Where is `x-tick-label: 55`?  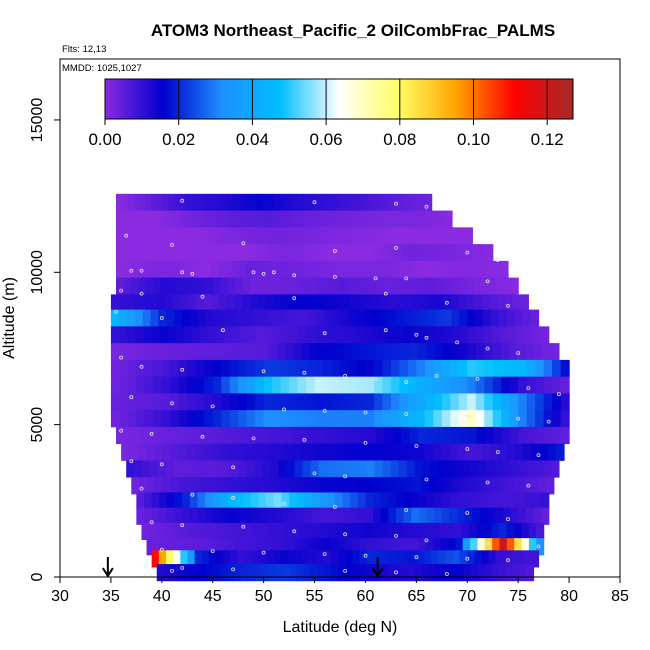
x-tick-label: 55 is located at coordinates (315, 596).